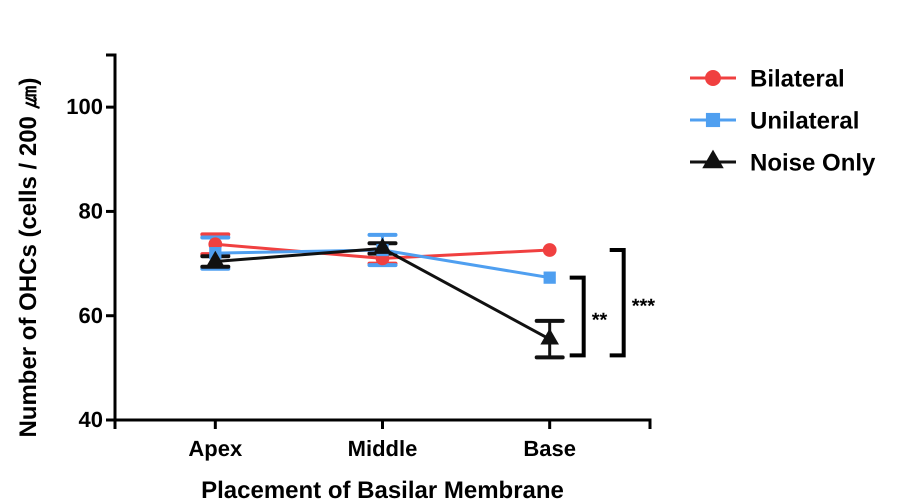 The height and width of the screenshot is (503, 915). I want to click on y-tick-label: 100, so click(84, 107).